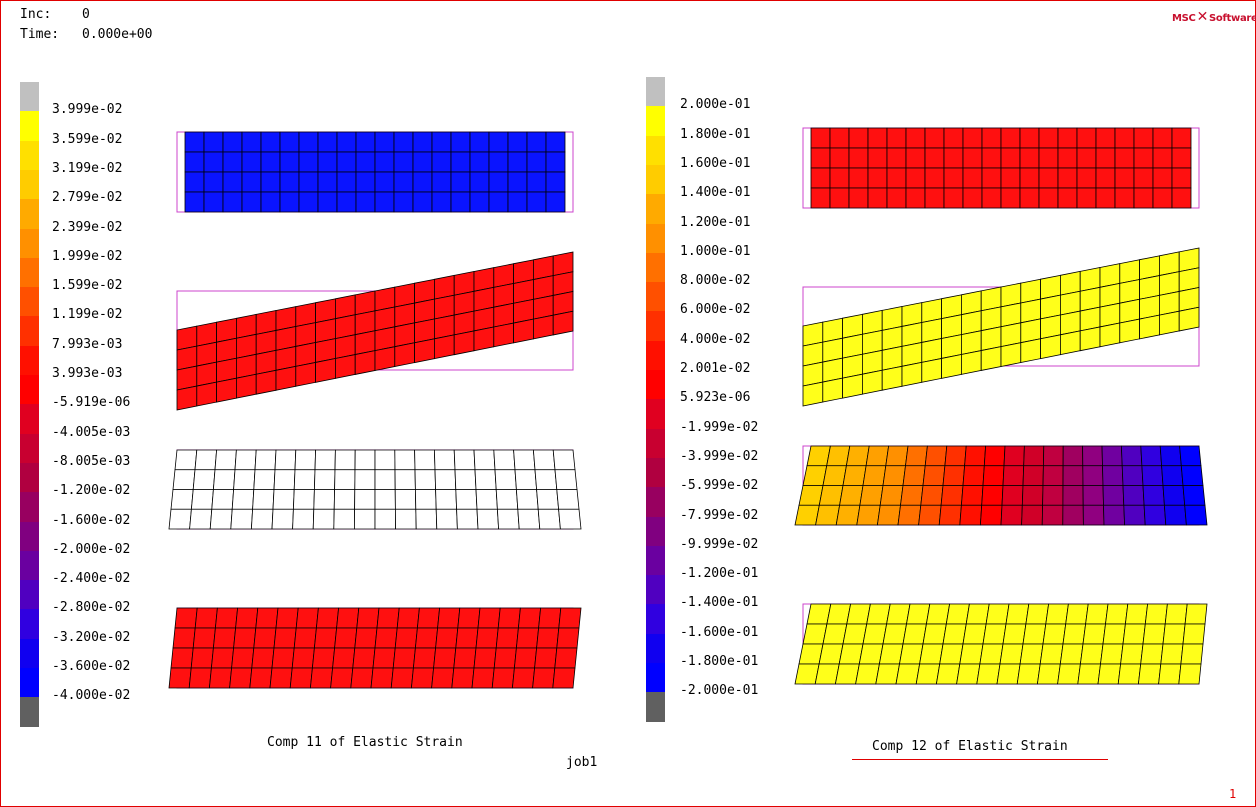 This screenshot has width=1256, height=807. What do you see at coordinates (719, 632) in the screenshot?
I see `legend-label: -1.600e-01` at bounding box center [719, 632].